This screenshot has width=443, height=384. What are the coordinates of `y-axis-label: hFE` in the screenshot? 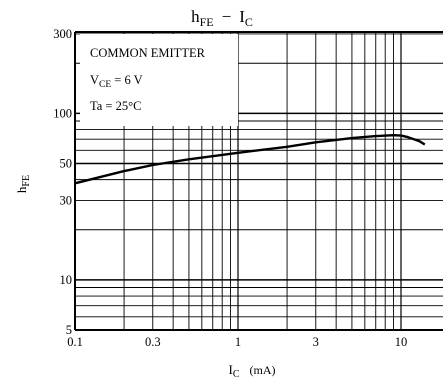 It's located at (23, 184).